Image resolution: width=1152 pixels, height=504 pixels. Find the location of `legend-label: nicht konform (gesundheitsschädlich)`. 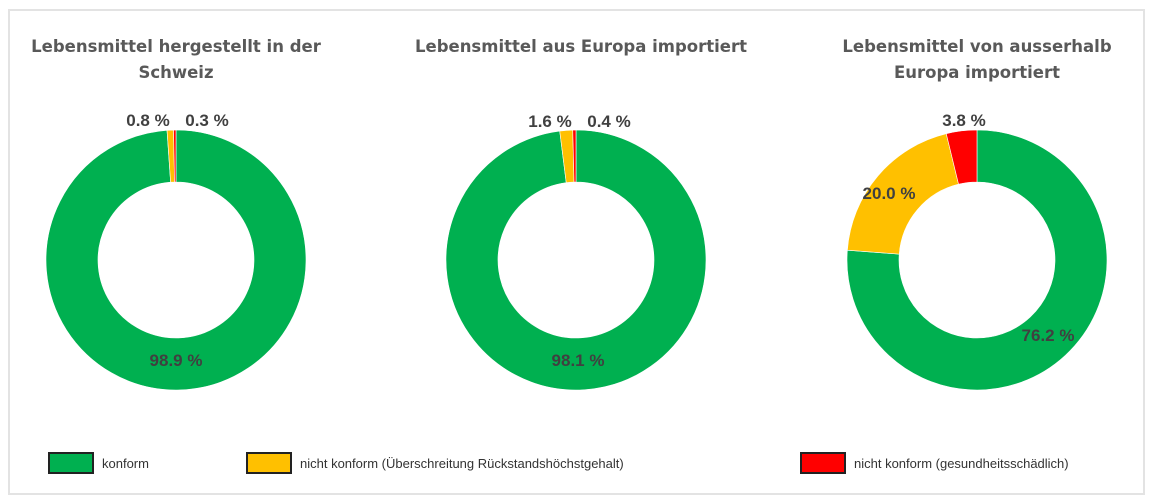

legend-label: nicht konform (gesundheitsschädlich) is located at coordinates (961, 463).